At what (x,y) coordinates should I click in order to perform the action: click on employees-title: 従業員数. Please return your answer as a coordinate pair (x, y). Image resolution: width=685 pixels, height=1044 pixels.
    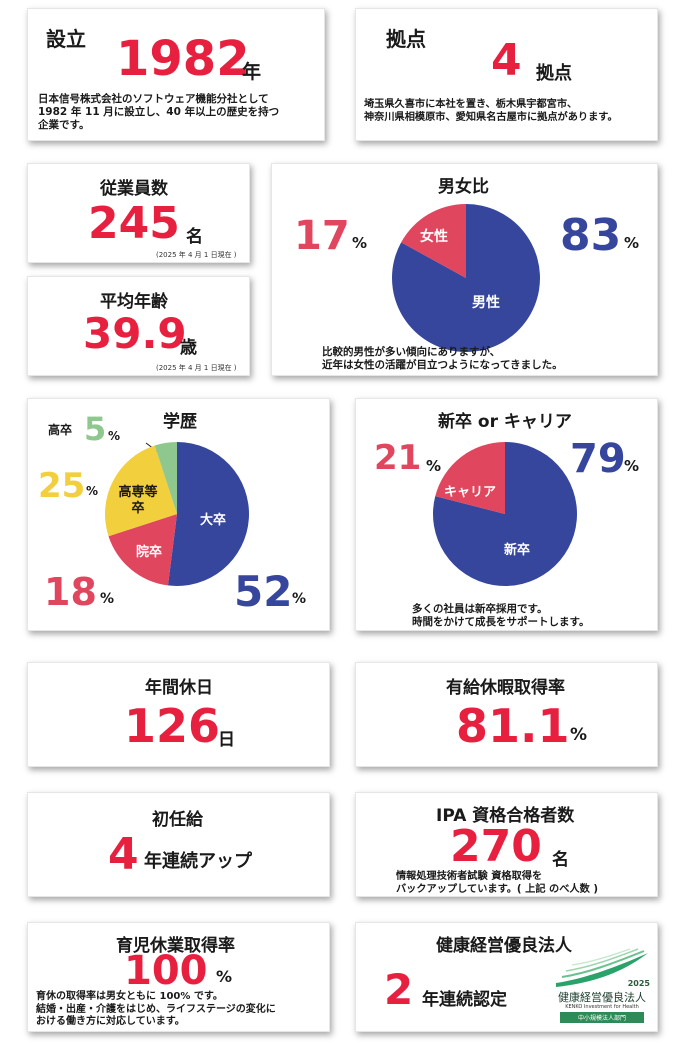
    Looking at the image, I should click on (134, 189).